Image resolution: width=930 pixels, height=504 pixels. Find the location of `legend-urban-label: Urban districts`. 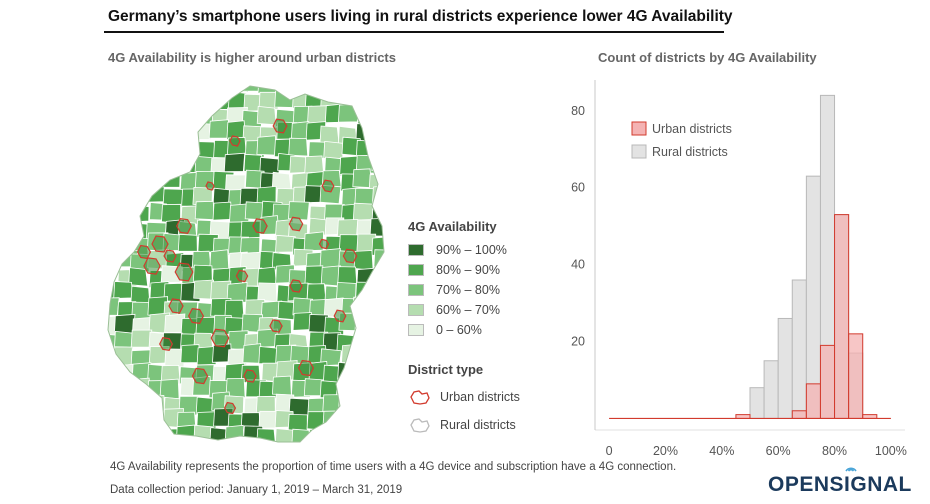

legend-urban-label: Urban districts is located at coordinates (480, 397).